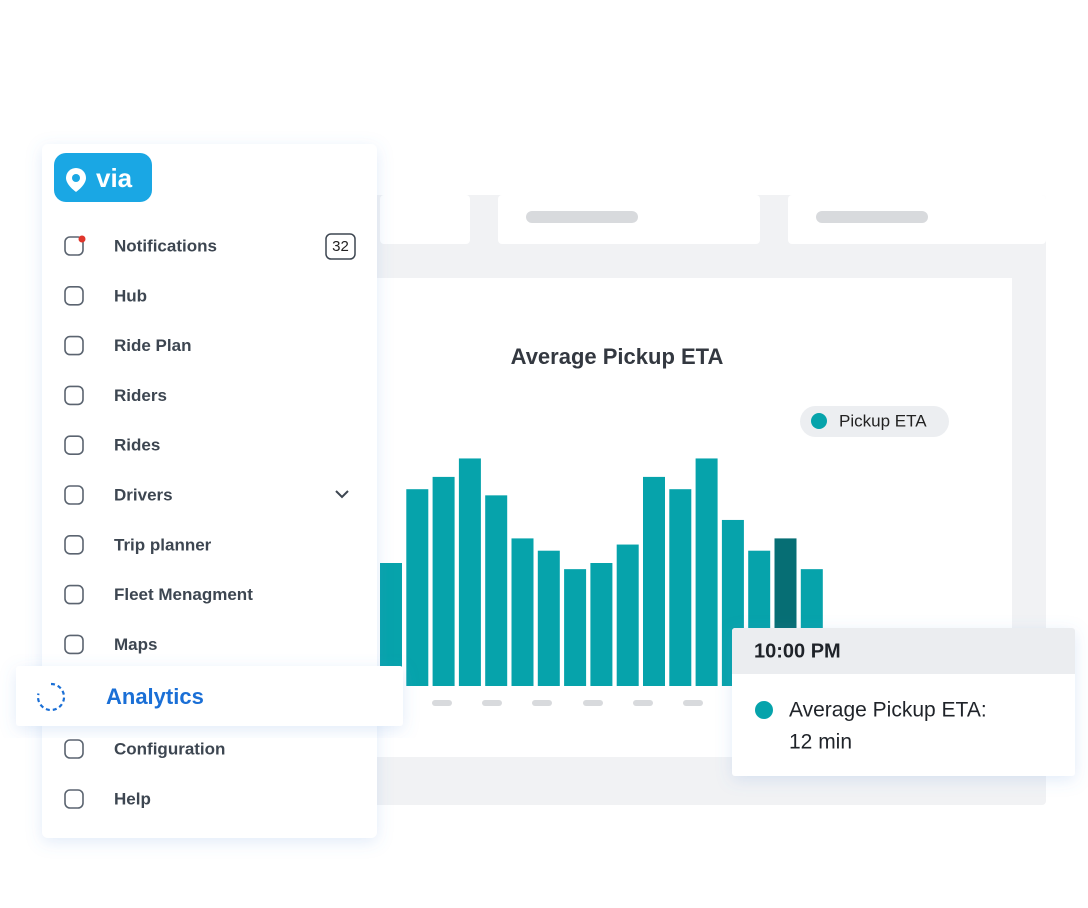 This screenshot has height=908, width=1088. What do you see at coordinates (130, 295) in the screenshot?
I see `menu-label: Hub` at bounding box center [130, 295].